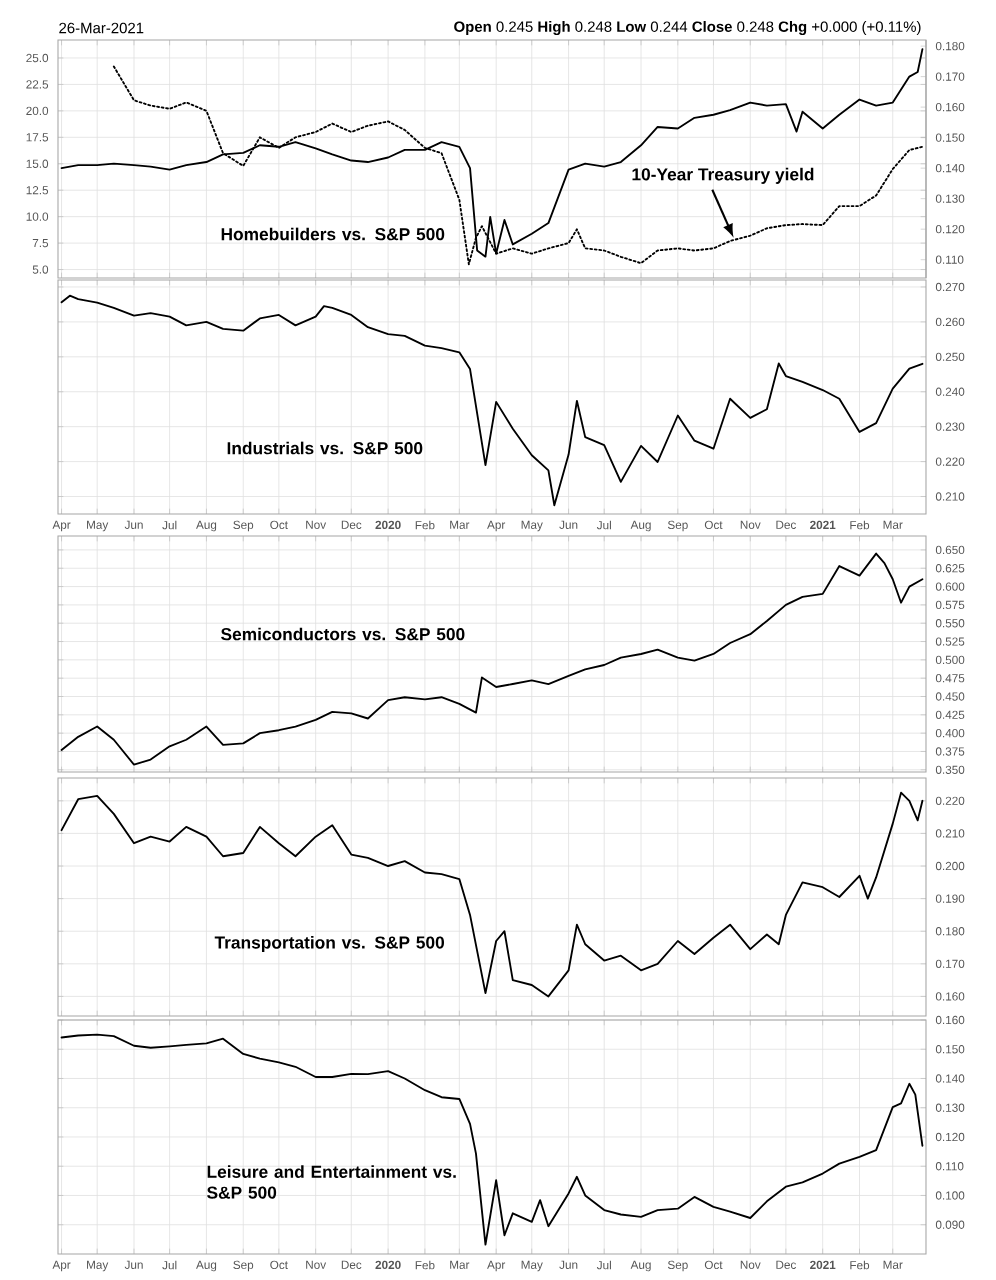 The width and height of the screenshot is (996, 1280). I want to click on annotation: Homebuilders vs. S&P 500, so click(333, 234).